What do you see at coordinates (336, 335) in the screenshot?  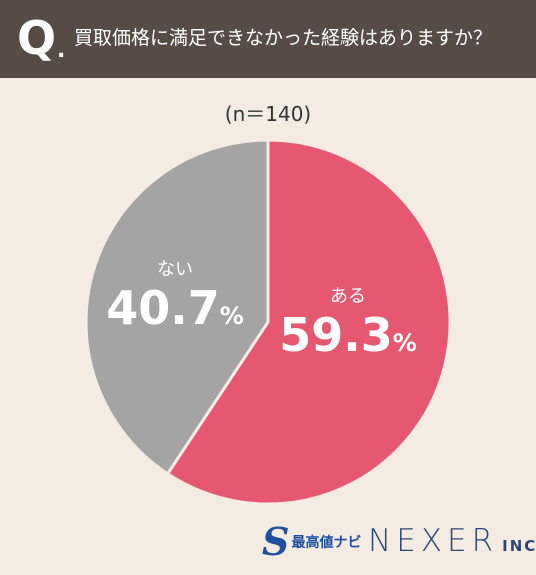 I see `slice-value-aru: 59.3` at bounding box center [336, 335].